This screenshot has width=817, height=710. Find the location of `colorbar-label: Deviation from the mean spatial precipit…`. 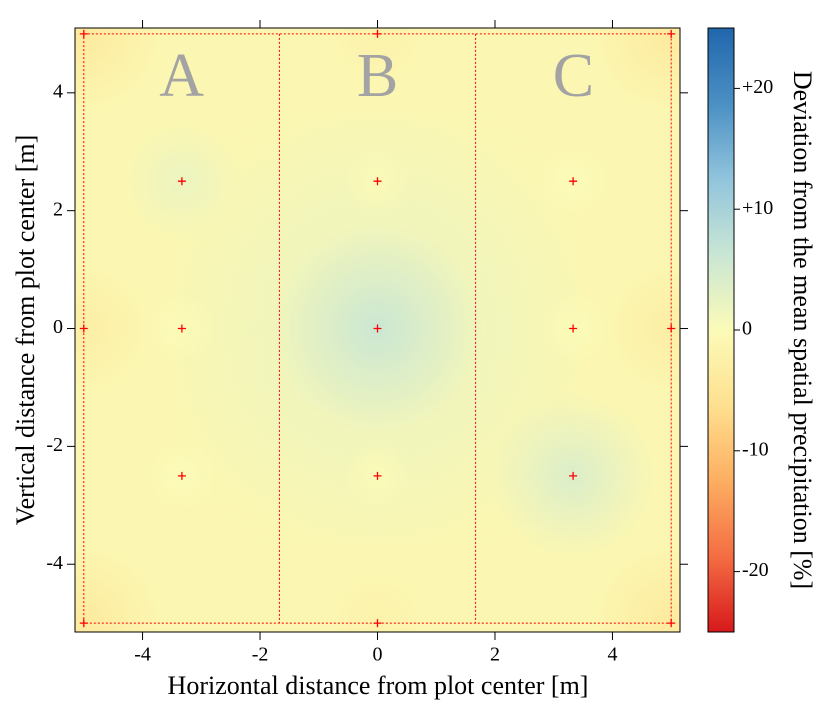

colorbar-label: Deviation from the mean spatial precipit… is located at coordinates (802, 330).